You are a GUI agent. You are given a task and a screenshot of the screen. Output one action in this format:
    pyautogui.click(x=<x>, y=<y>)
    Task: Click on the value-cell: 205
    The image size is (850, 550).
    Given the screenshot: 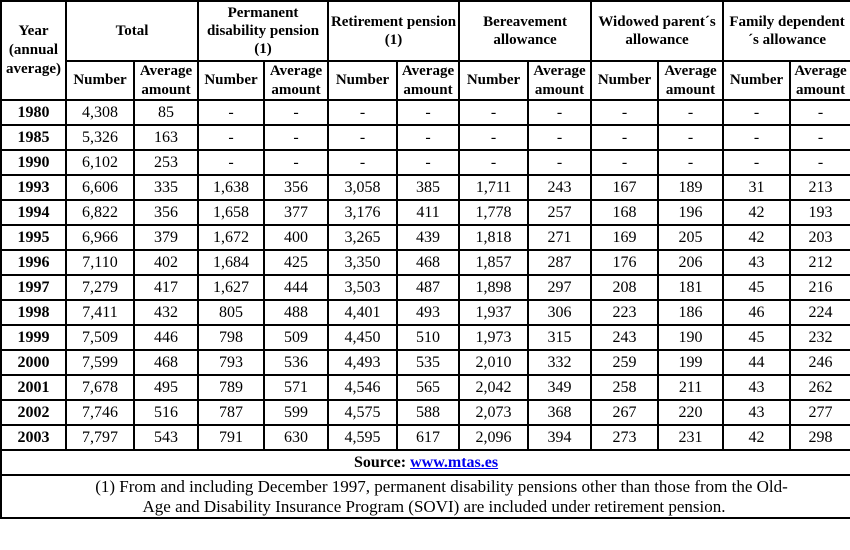 What is the action you would take?
    pyautogui.click(x=691, y=237)
    